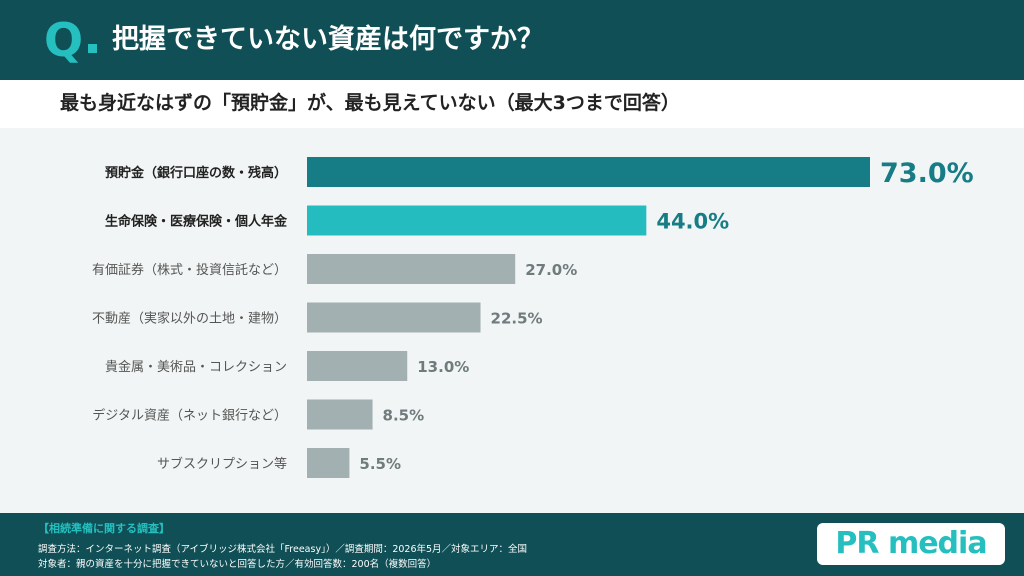  I want to click on category-label: 預貯金（銀行口座の数・残高）, so click(196, 173).